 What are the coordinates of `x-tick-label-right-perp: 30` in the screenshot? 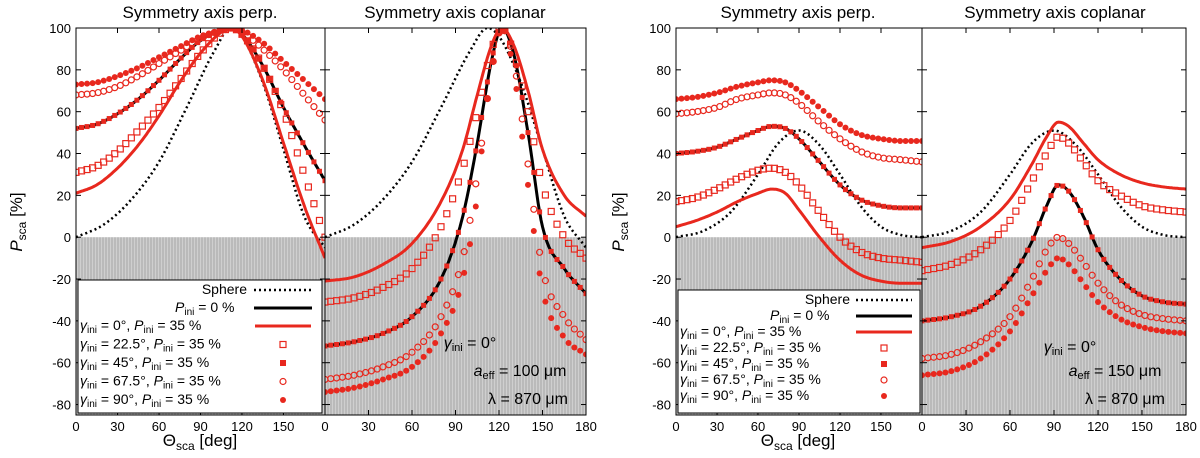 It's located at (717, 426).